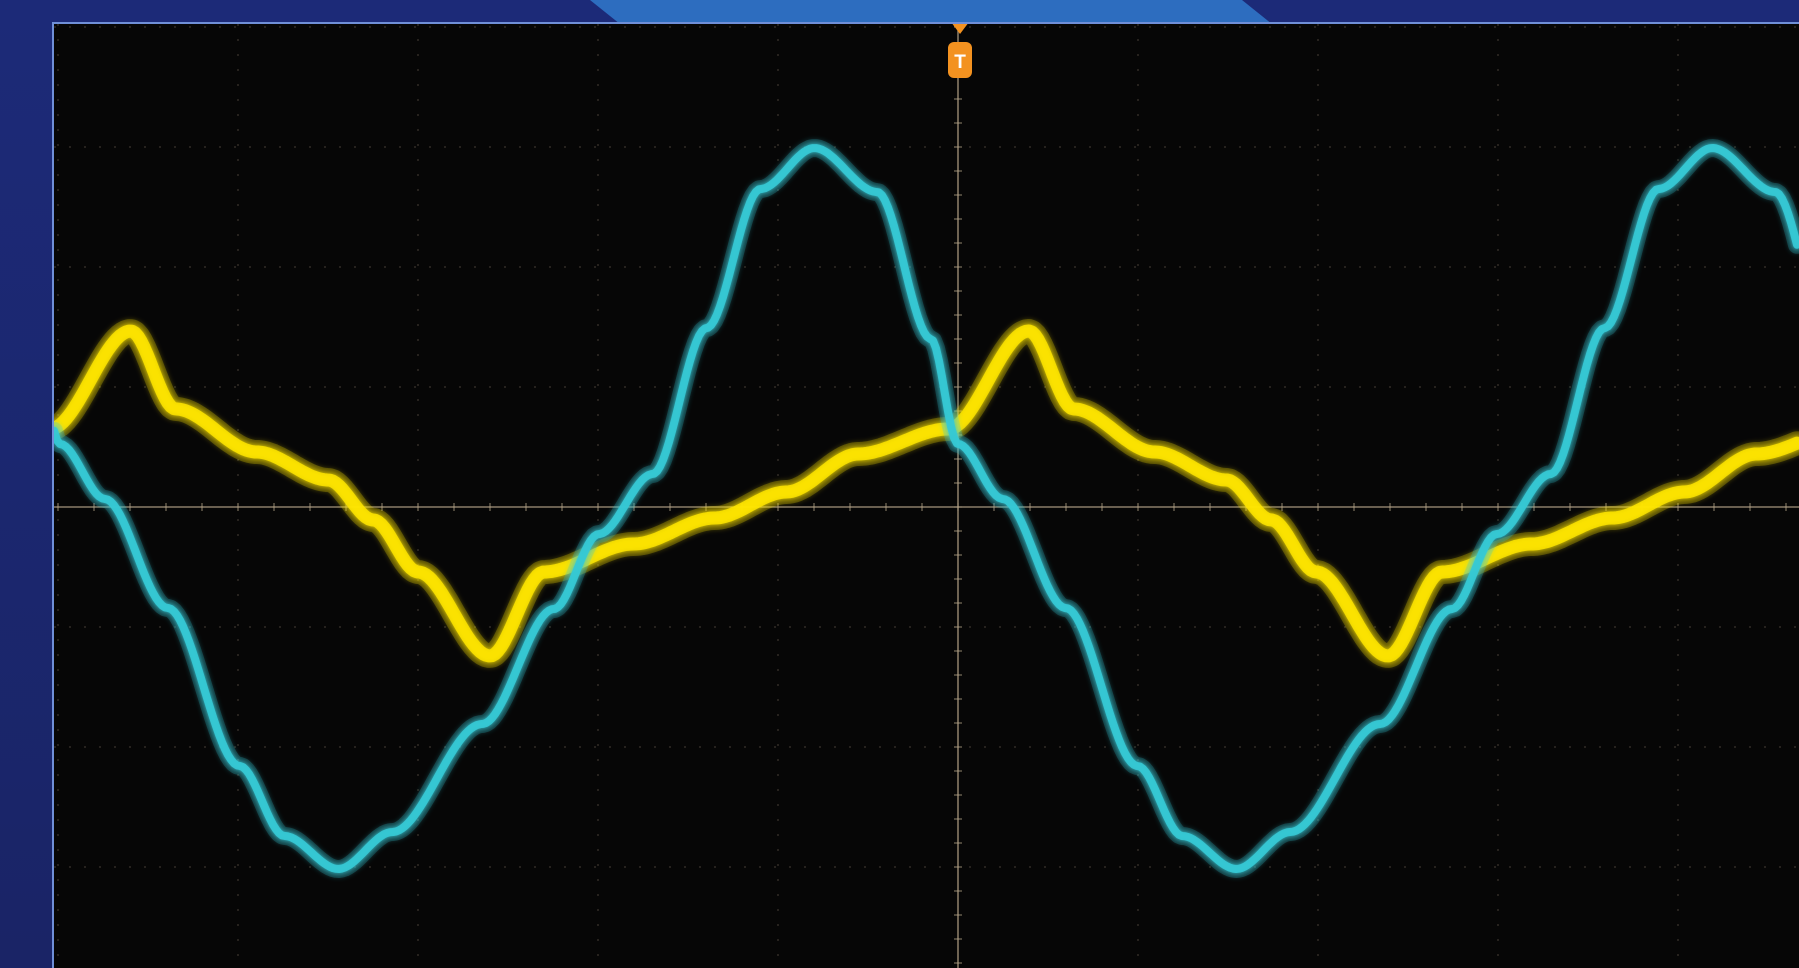 The image size is (1799, 968). What do you see at coordinates (960, 29) in the screenshot?
I see `trigger-arrow-icon` at bounding box center [960, 29].